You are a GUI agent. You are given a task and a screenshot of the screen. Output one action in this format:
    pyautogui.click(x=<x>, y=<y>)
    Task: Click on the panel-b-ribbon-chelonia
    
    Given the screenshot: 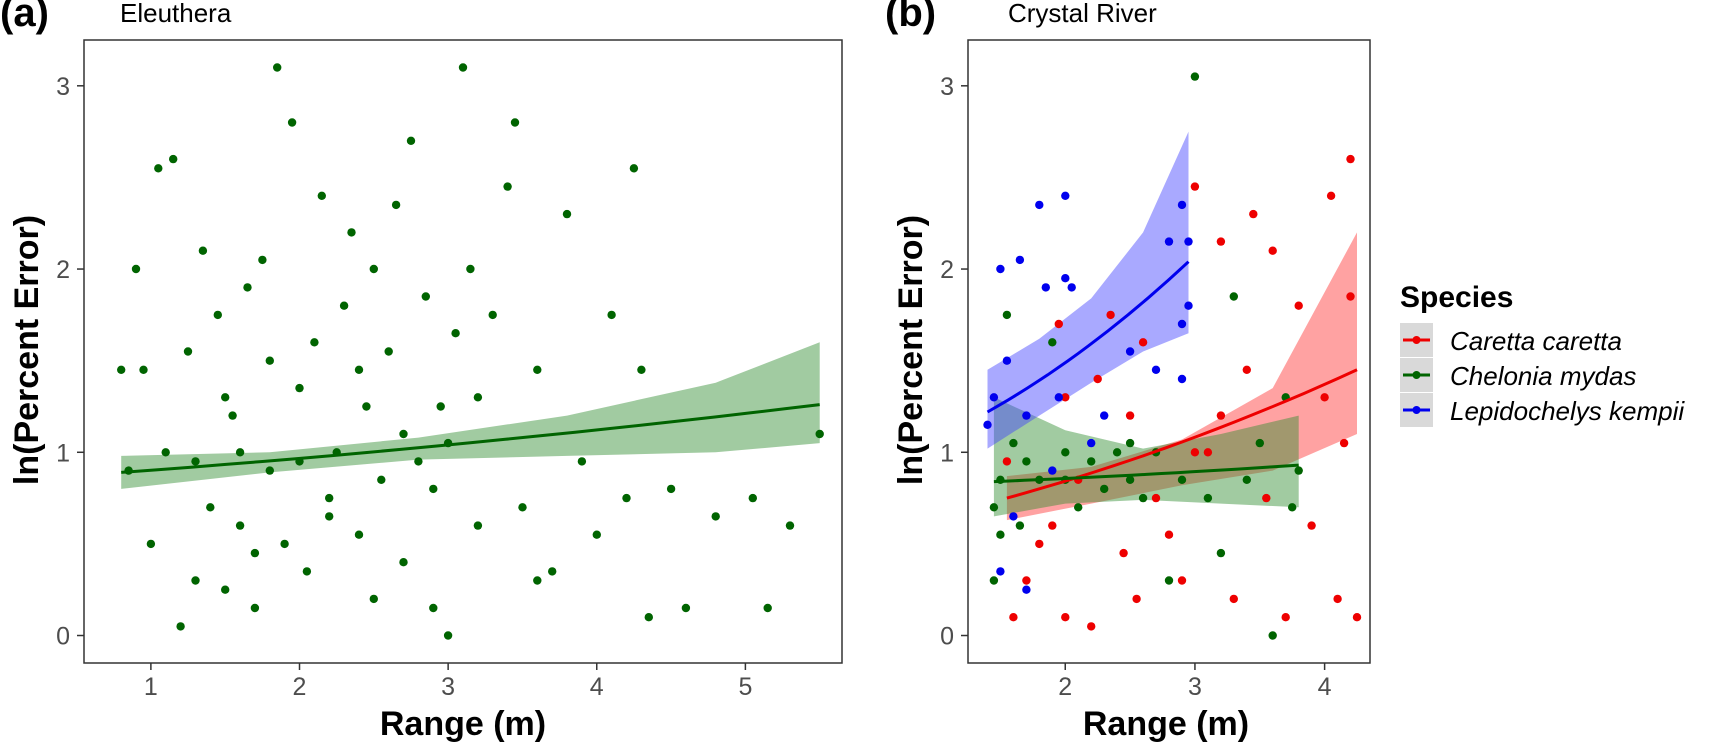 What is the action you would take?
    pyautogui.click(x=1146, y=457)
    